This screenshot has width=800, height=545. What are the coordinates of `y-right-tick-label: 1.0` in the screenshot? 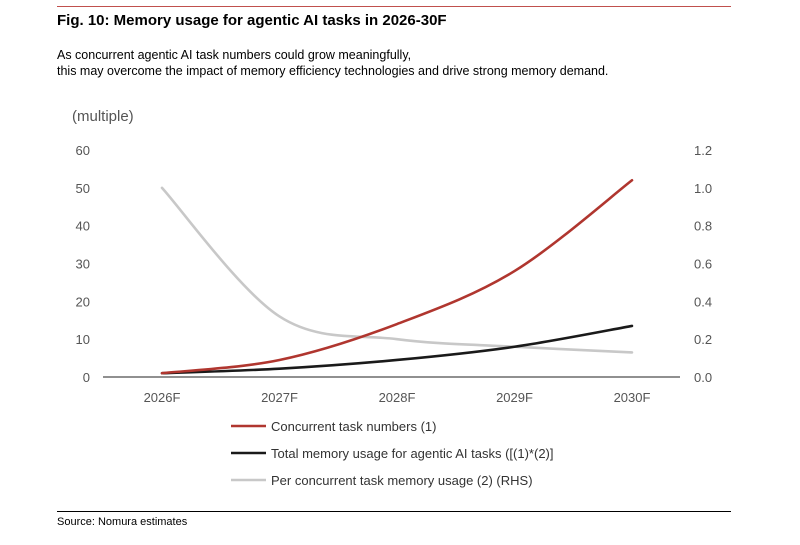 It's located at (703, 188).